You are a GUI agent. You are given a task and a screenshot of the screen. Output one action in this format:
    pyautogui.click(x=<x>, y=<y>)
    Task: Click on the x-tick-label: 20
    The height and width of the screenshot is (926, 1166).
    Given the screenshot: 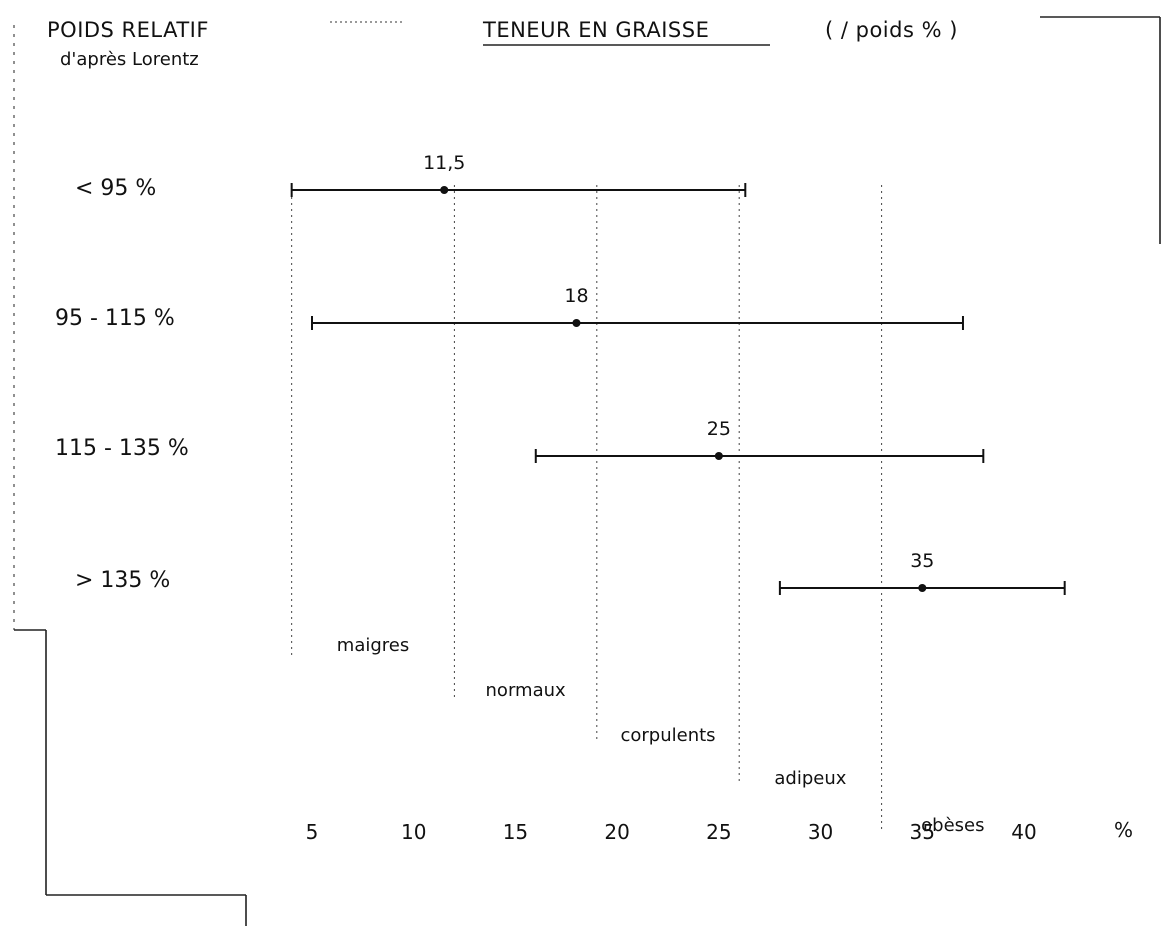 What is the action you would take?
    pyautogui.click(x=617, y=832)
    